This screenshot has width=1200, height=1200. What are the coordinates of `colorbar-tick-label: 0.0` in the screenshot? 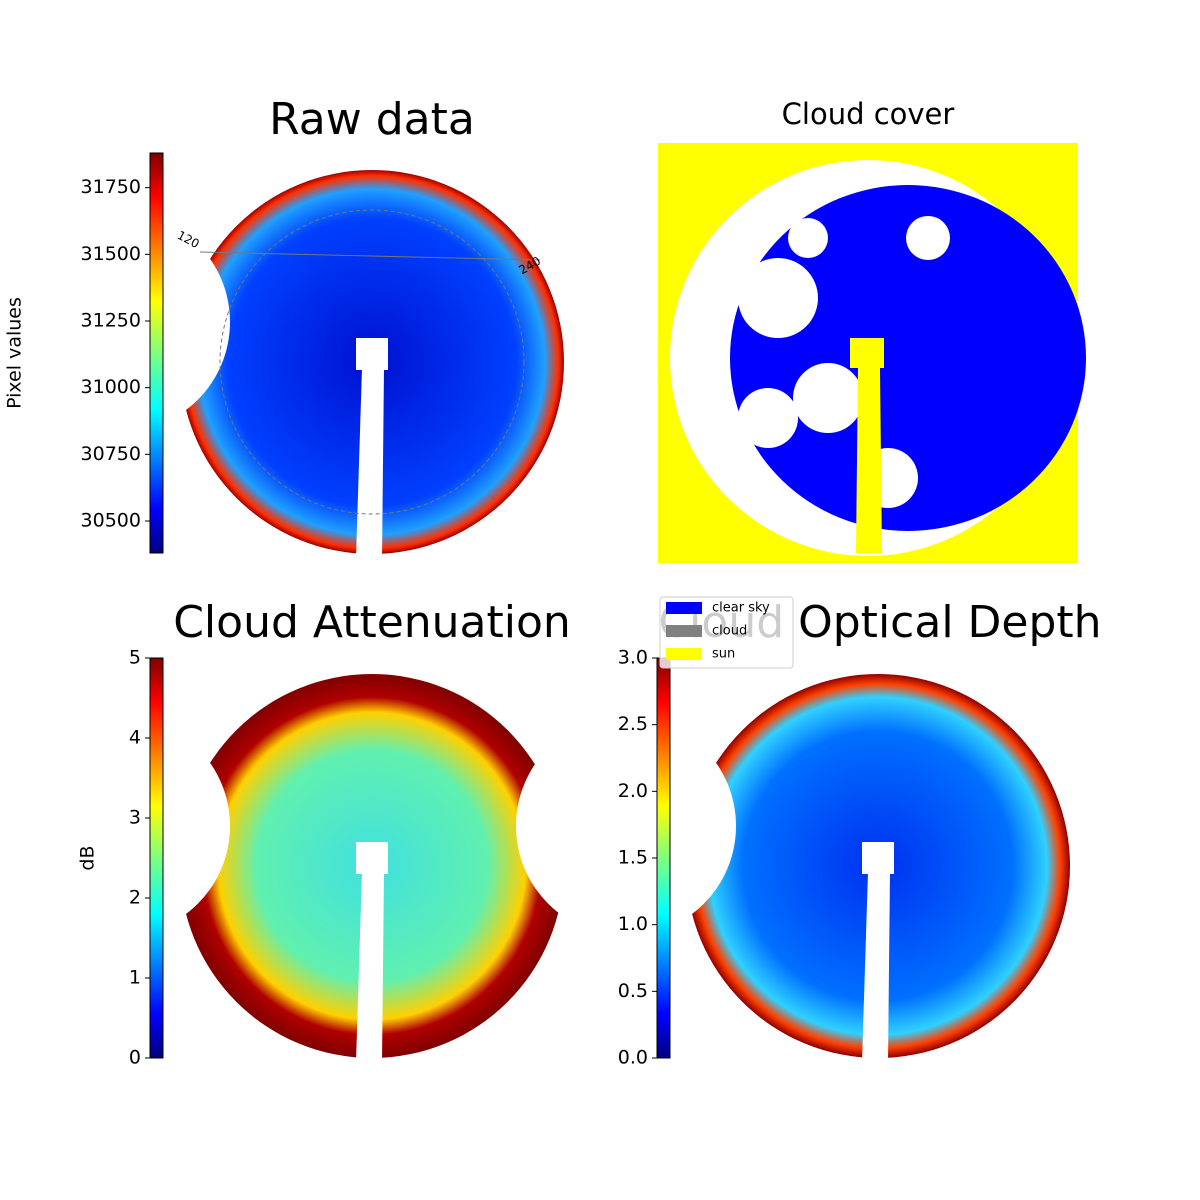 It's located at (633, 1058).